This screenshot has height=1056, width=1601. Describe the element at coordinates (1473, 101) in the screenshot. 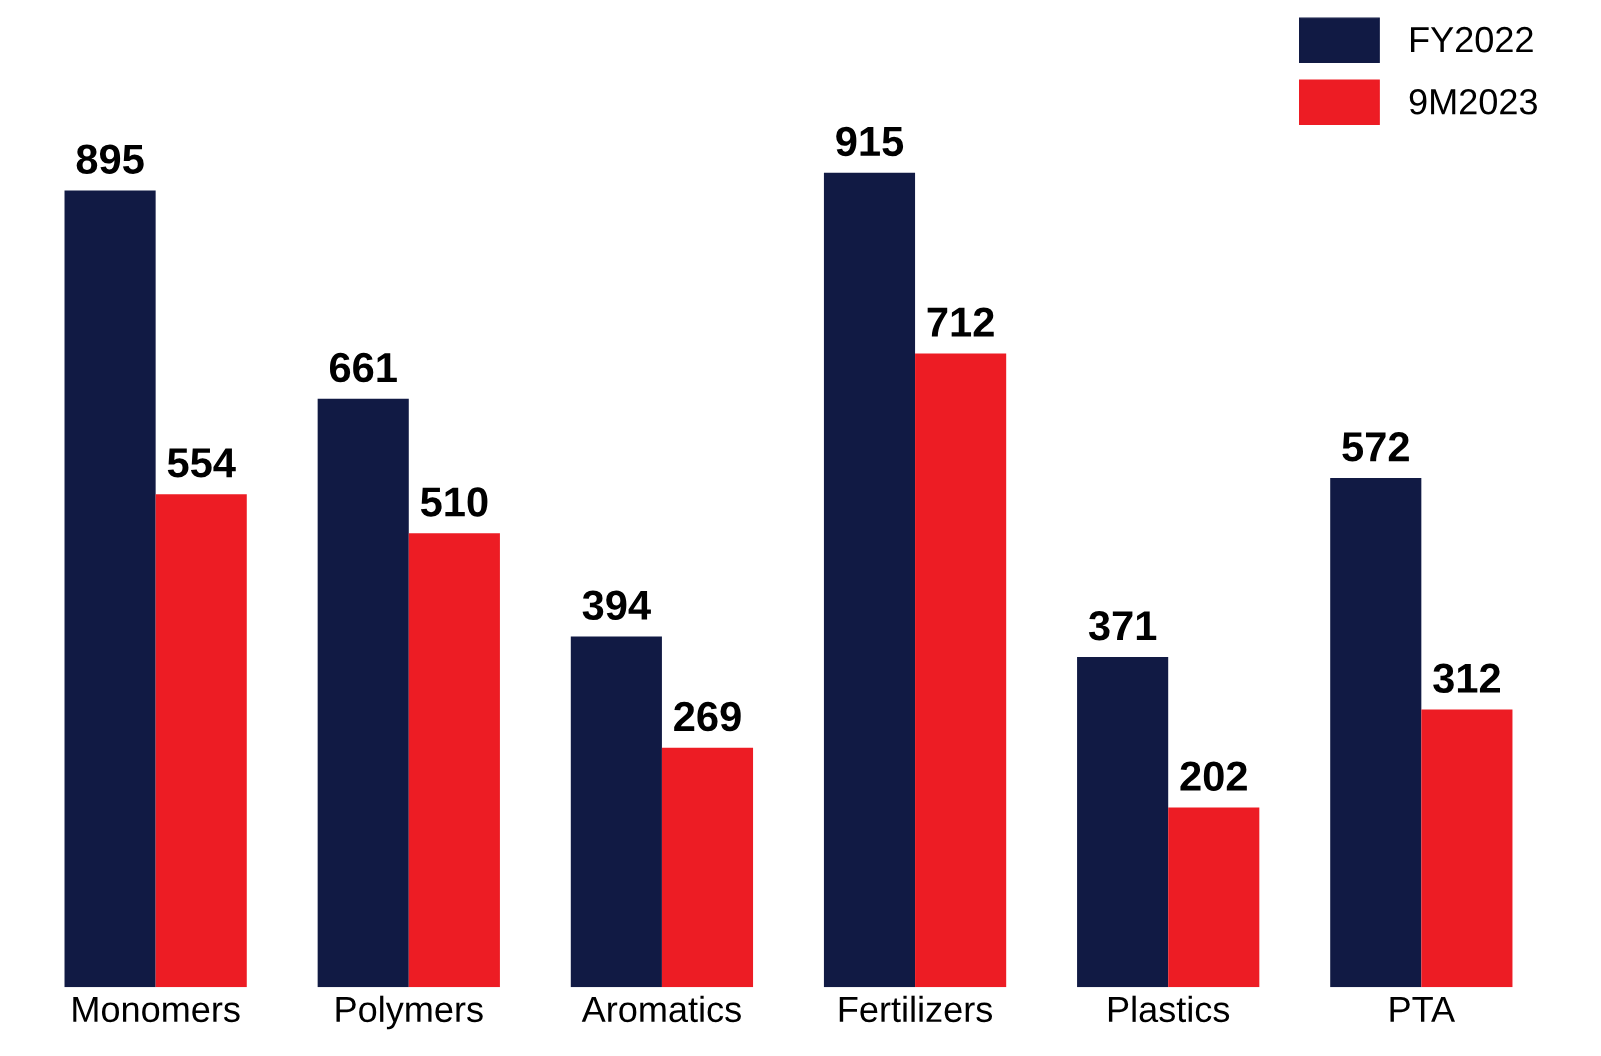

I see `legend-label: 9M2023` at that location.